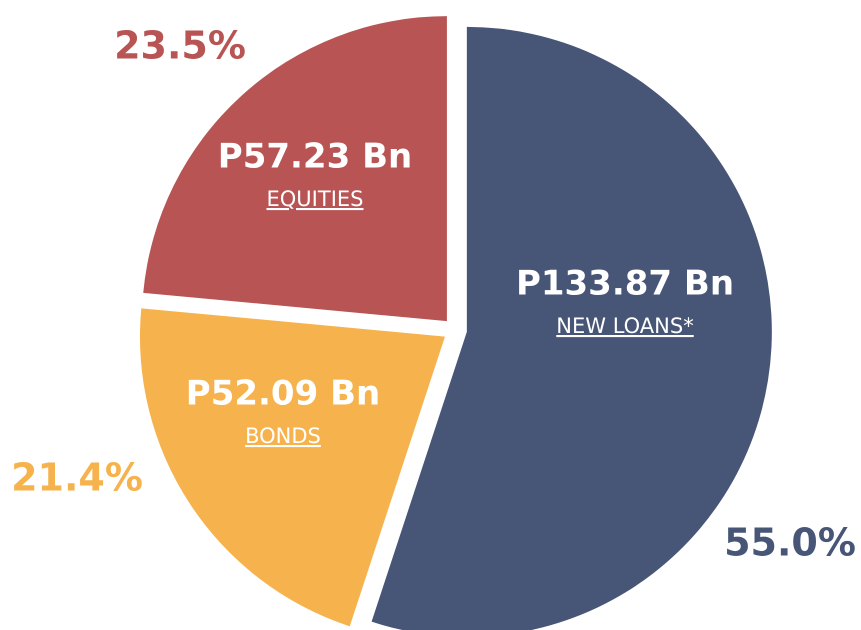  Describe the element at coordinates (180, 46) in the screenshot. I see `slice-percent: 23.5%` at that location.